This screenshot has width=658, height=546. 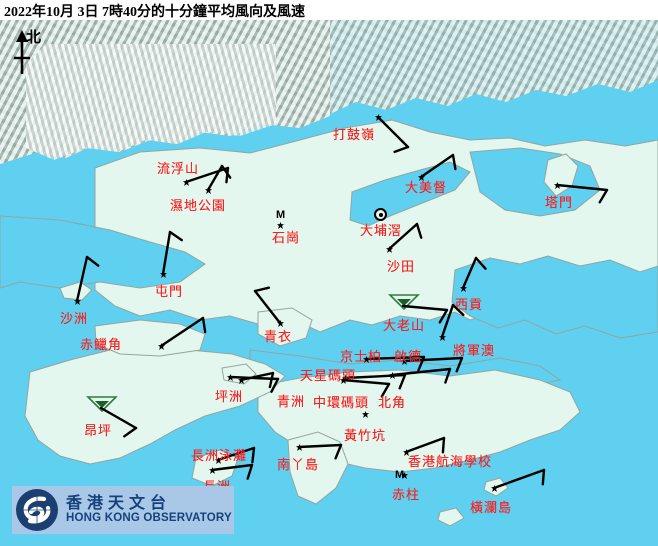 I want to click on station-label: 大美督, so click(x=426, y=187).